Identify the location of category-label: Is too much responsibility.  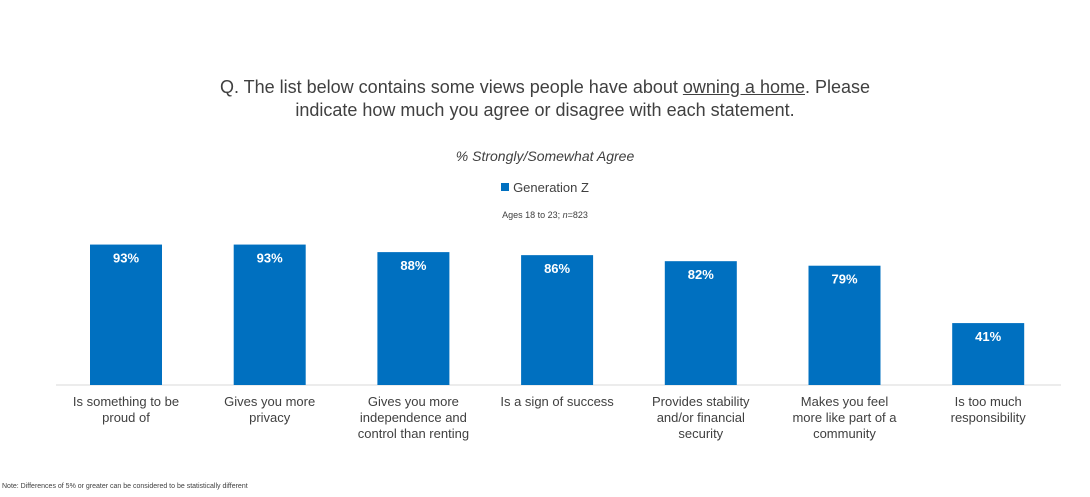
(989, 409).